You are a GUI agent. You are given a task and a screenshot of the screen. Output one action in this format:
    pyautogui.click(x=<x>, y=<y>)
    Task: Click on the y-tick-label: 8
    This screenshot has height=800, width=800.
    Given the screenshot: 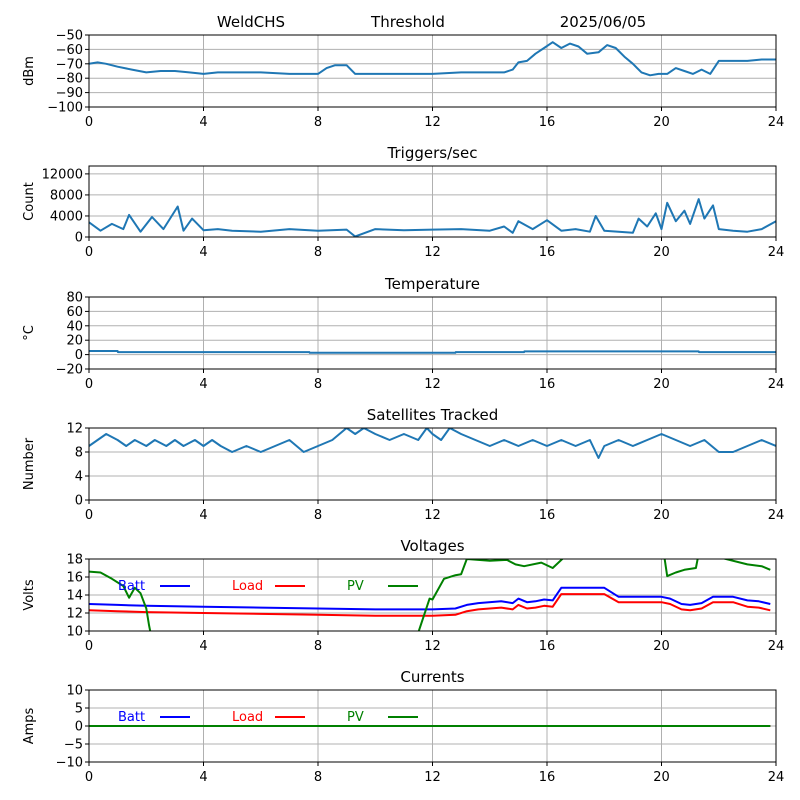 What is the action you would take?
    pyautogui.click(x=79, y=453)
    